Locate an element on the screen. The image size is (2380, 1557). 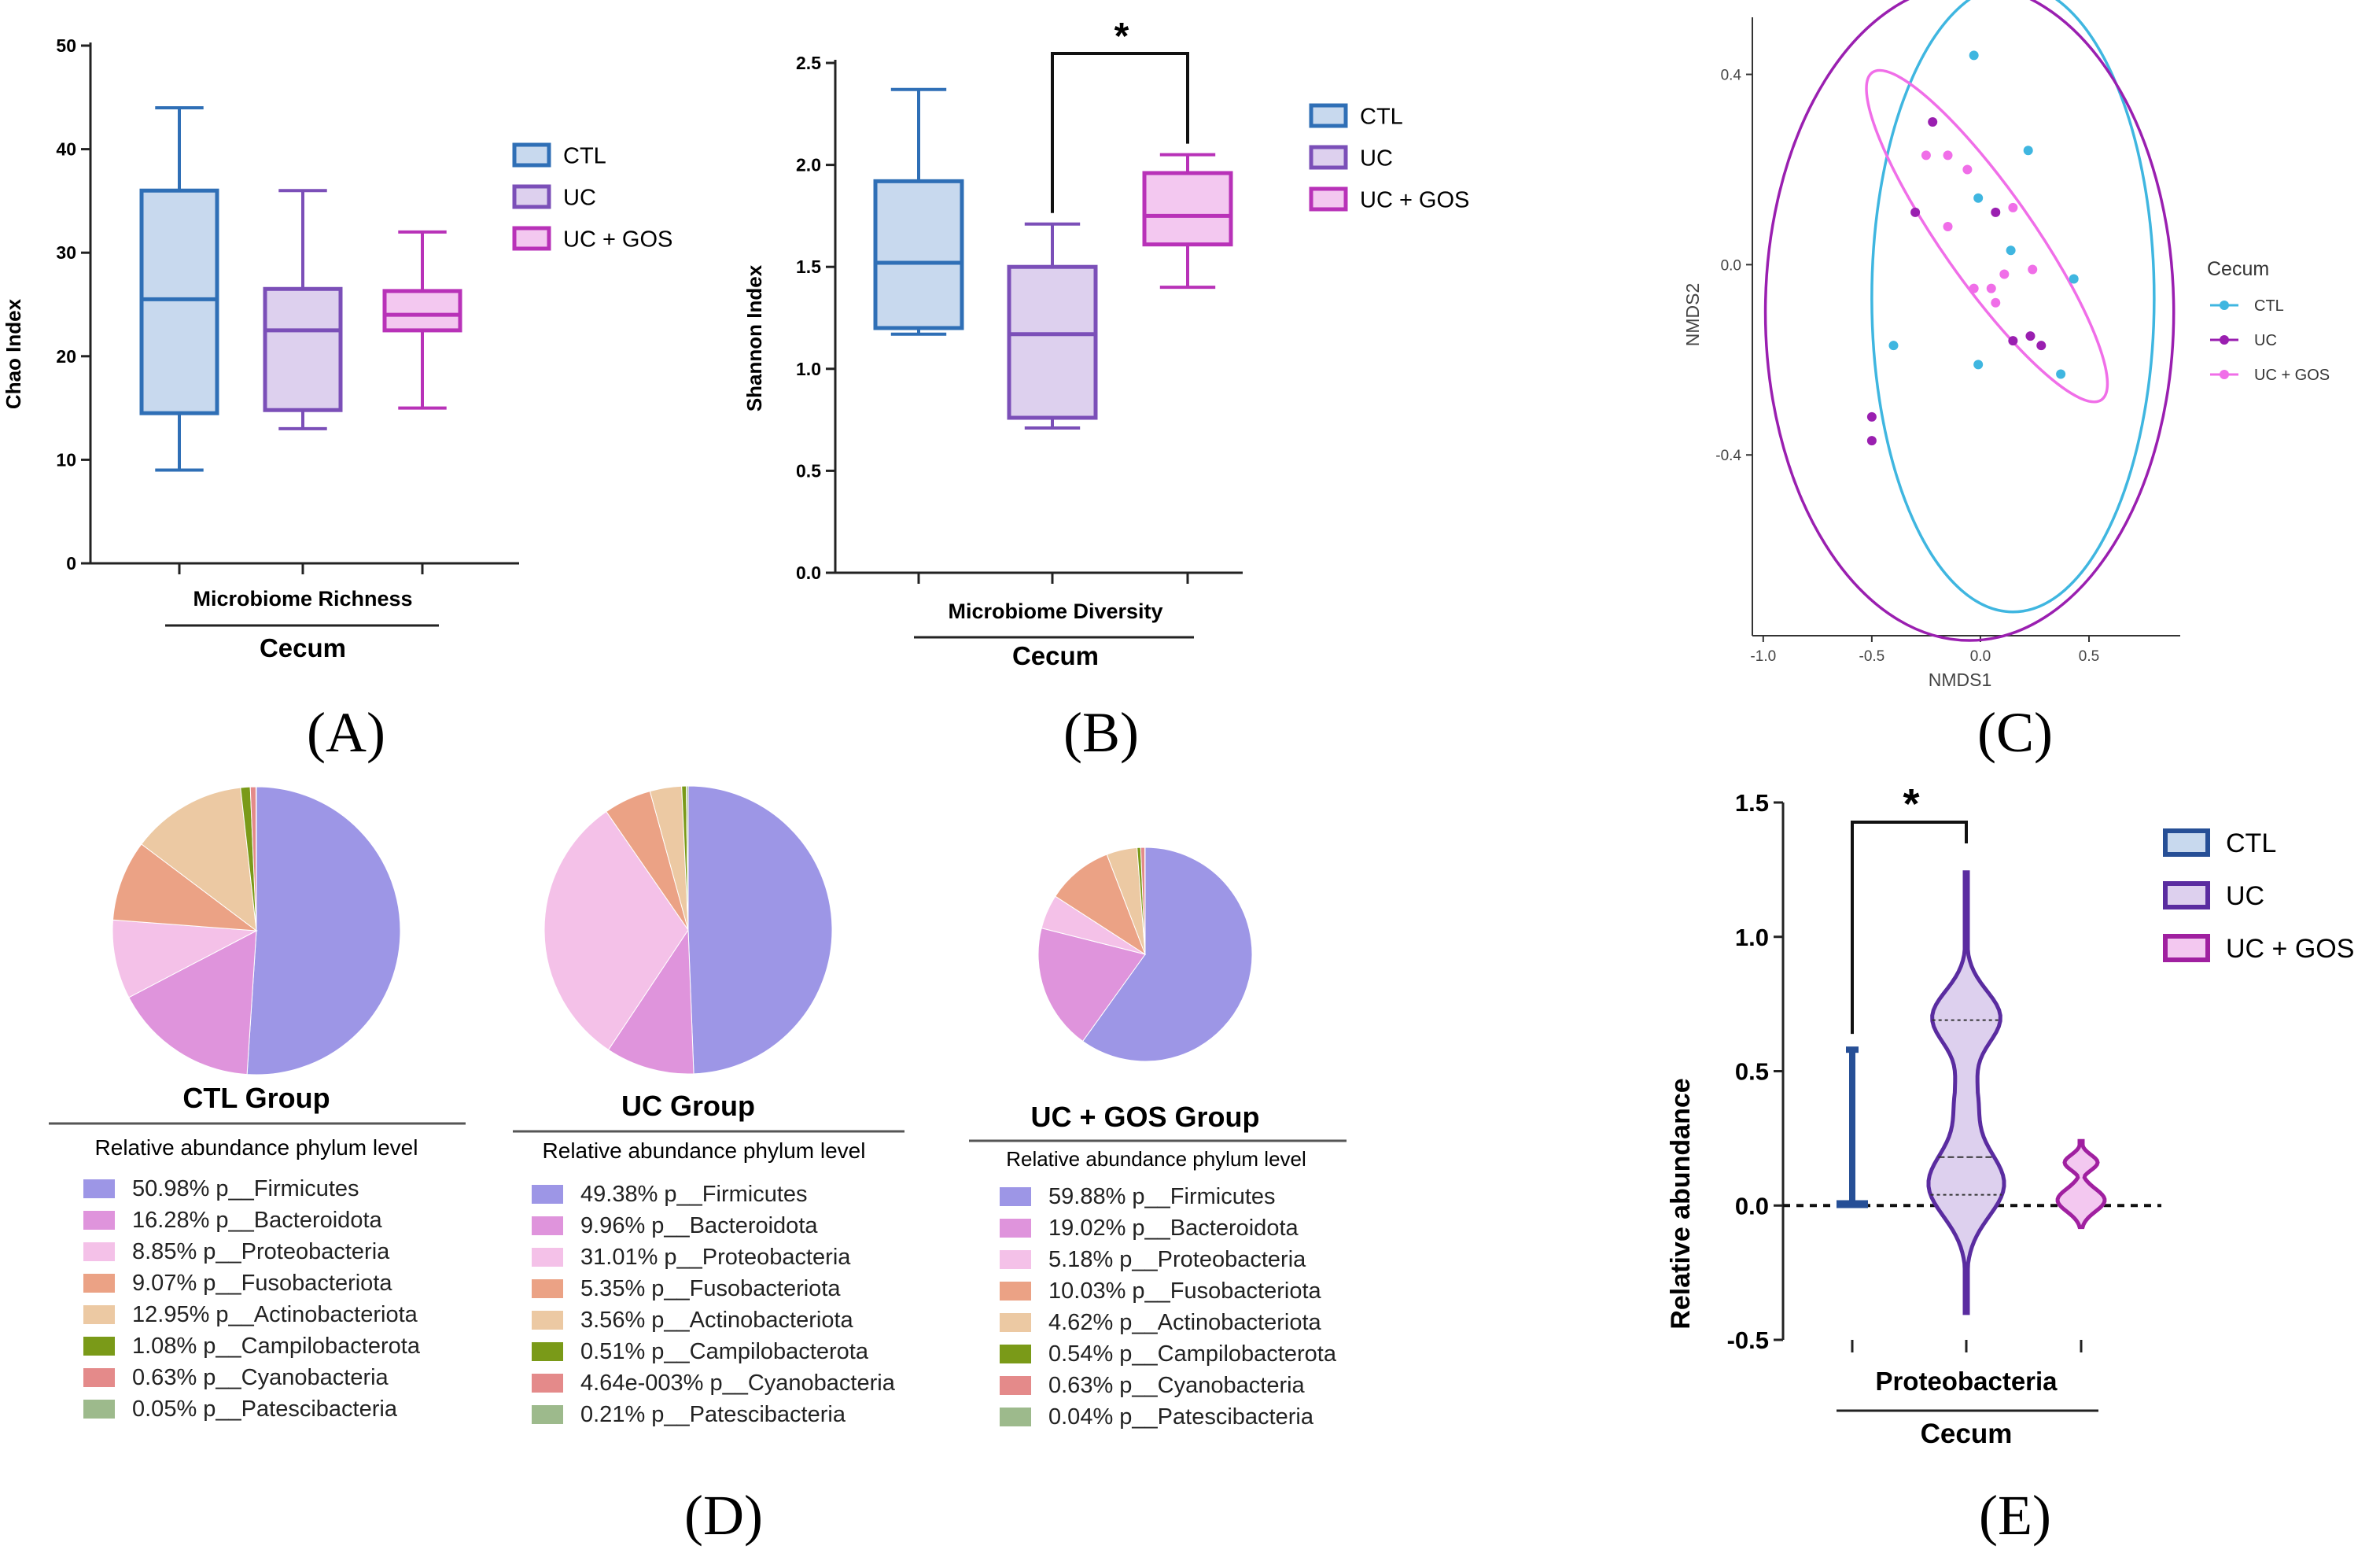
pie-title: CTL Group is located at coordinates (256, 1098).